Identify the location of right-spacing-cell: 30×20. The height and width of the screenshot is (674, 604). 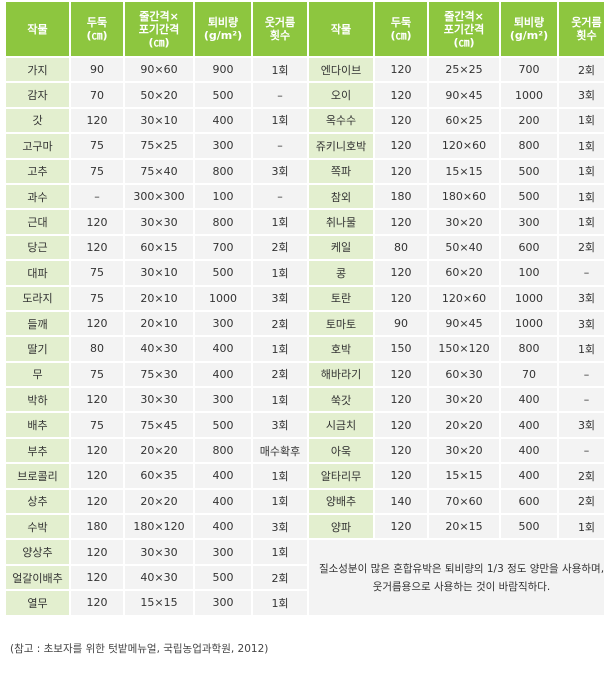
(464, 222).